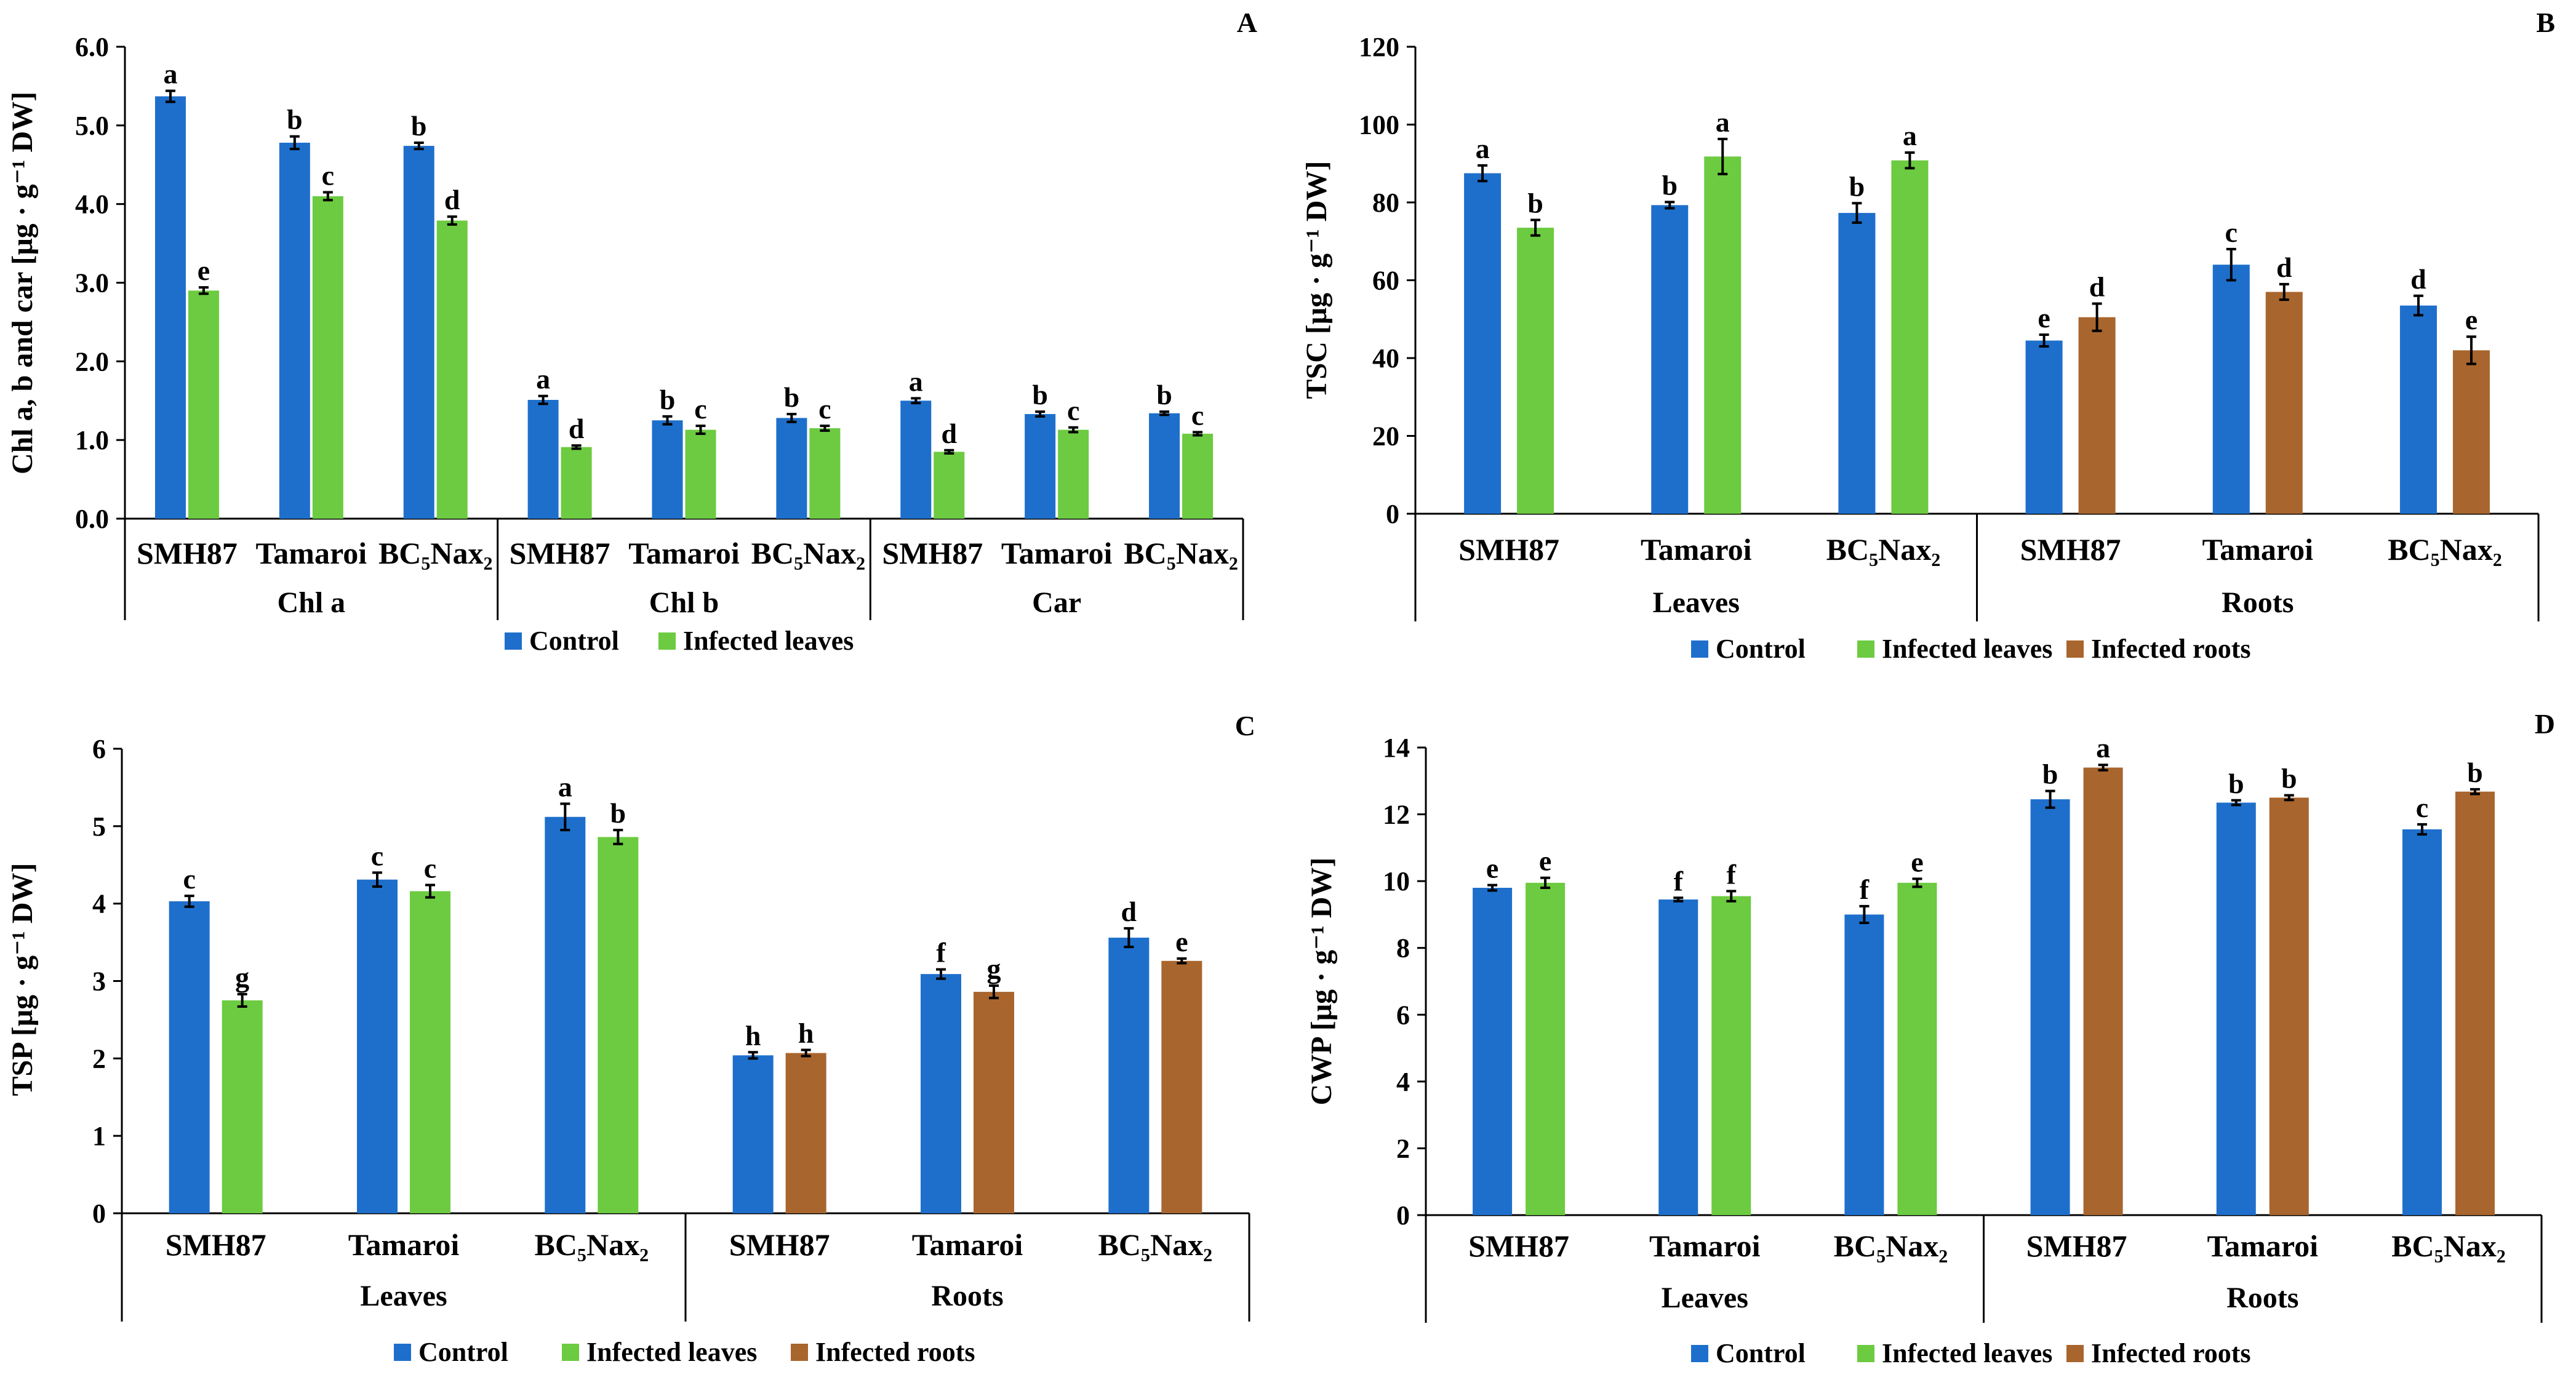 The height and width of the screenshot is (1396, 2576). Describe the element at coordinates (2545, 22) in the screenshot. I see `panel-letter: B` at that location.